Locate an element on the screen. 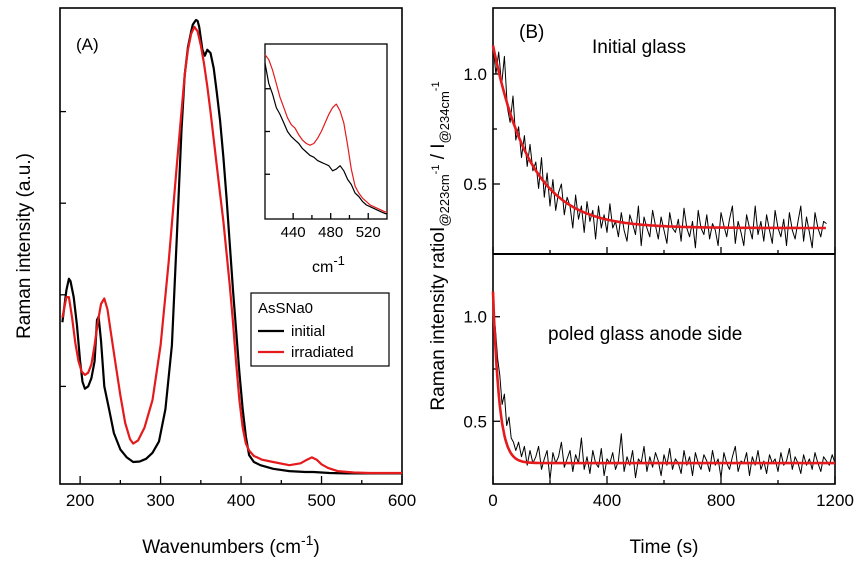 The width and height of the screenshot is (860, 563). legend-label-irradiated: irradiated is located at coordinates (322, 352).